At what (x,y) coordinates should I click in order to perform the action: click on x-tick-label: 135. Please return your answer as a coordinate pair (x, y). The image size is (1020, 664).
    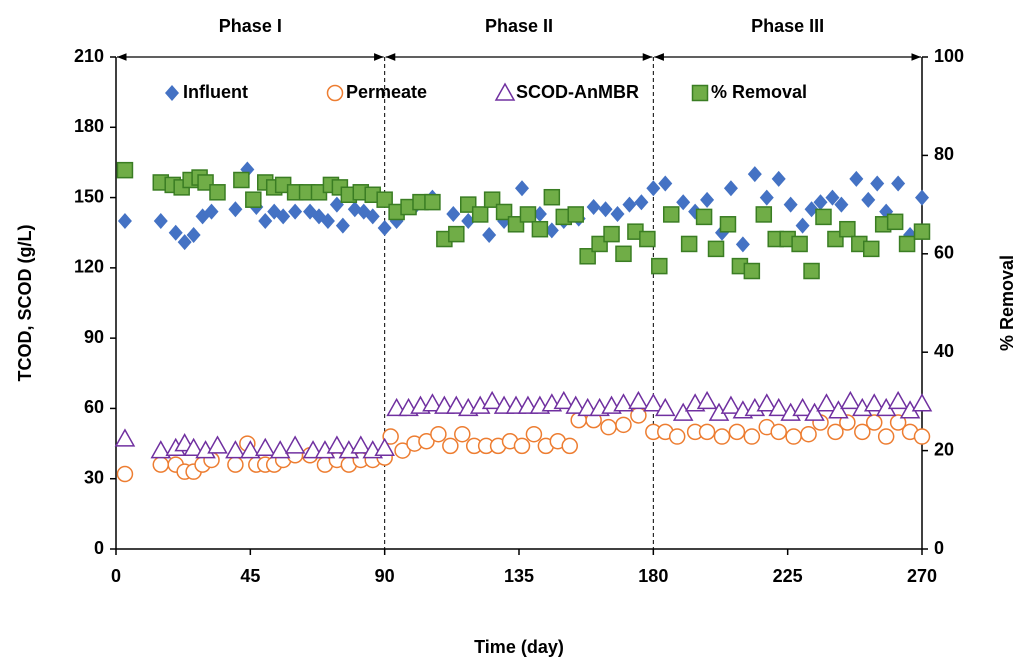
    Looking at the image, I should click on (519, 576).